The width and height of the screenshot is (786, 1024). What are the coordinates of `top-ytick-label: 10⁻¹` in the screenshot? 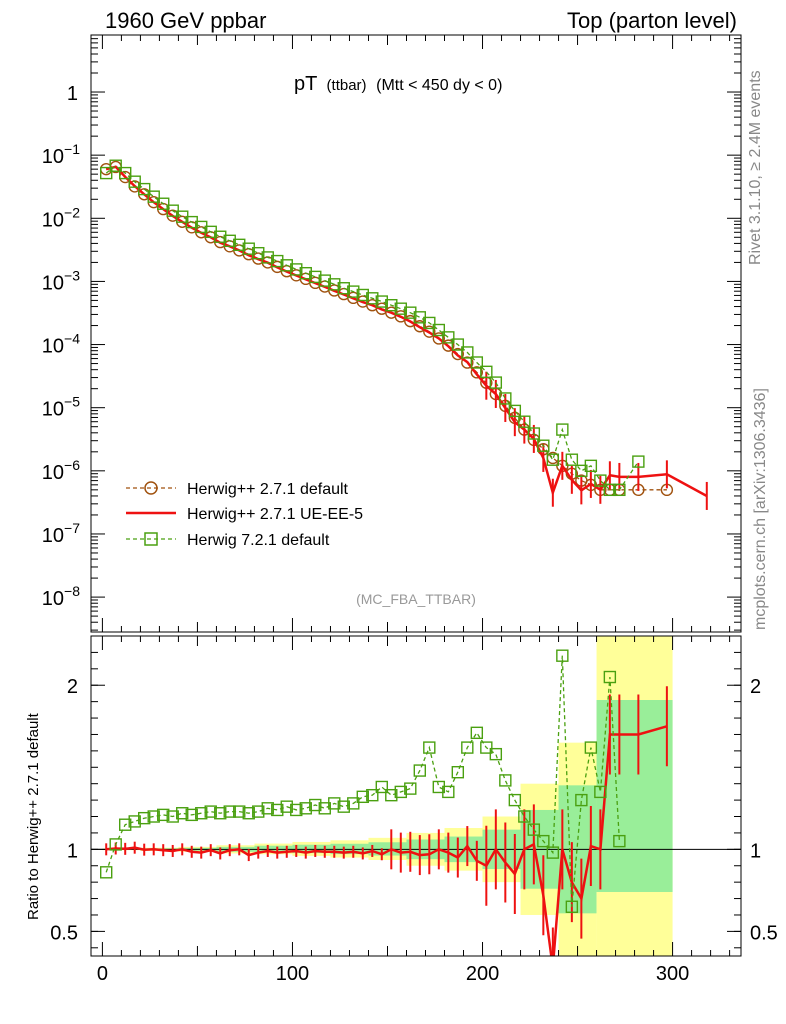 It's located at (61, 154).